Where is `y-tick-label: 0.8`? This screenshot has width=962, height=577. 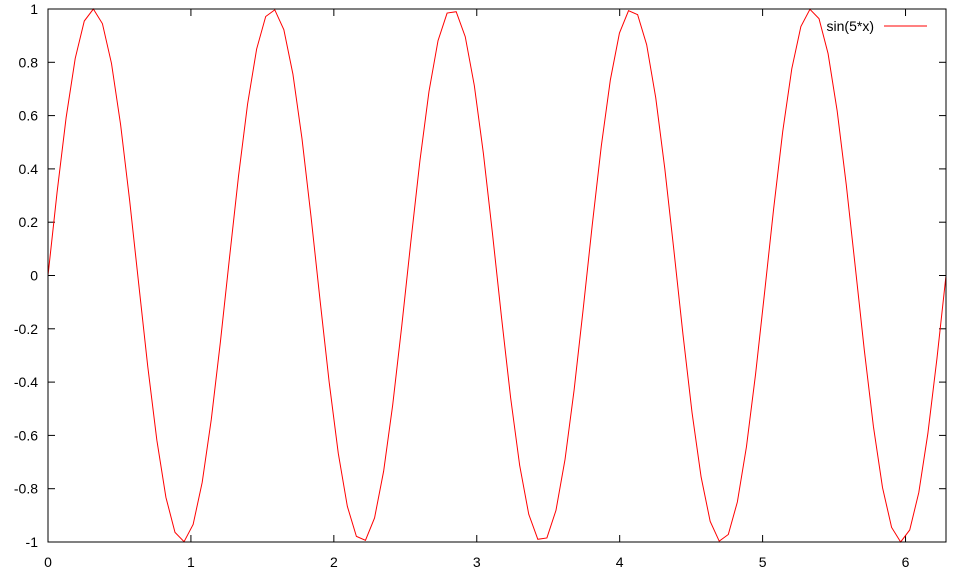 y-tick-label: 0.8 is located at coordinates (29, 62).